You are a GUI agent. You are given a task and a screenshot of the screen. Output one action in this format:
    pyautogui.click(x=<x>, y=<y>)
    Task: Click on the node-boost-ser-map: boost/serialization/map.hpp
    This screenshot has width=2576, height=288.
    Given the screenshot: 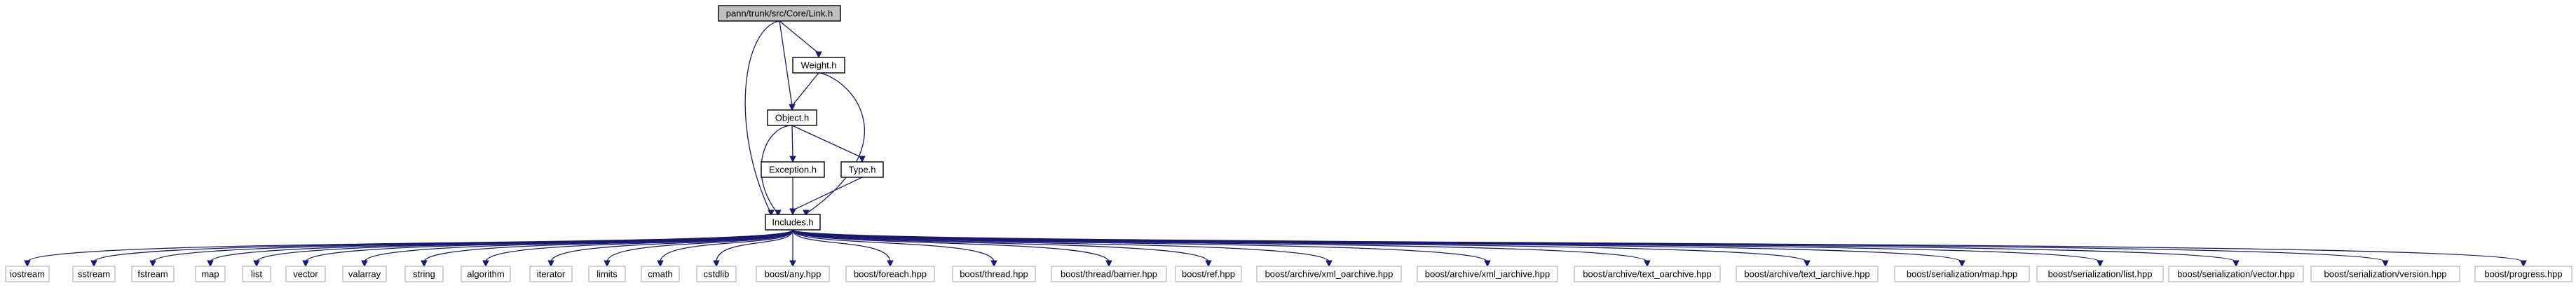 What is the action you would take?
    pyautogui.click(x=1962, y=274)
    